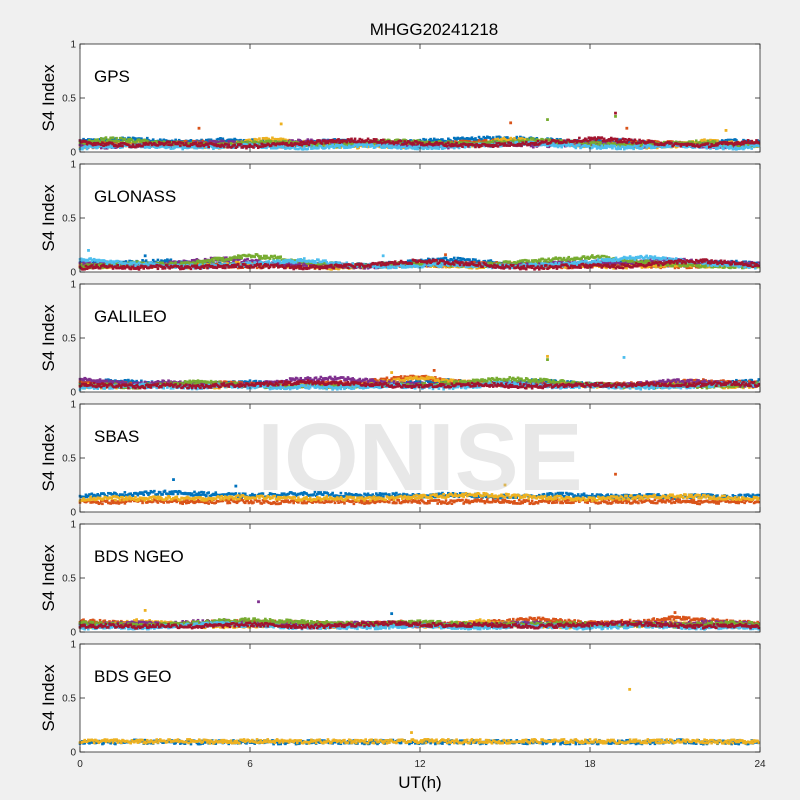 The image size is (800, 800). What do you see at coordinates (420, 98) in the screenshot?
I see `panel-background` at bounding box center [420, 98].